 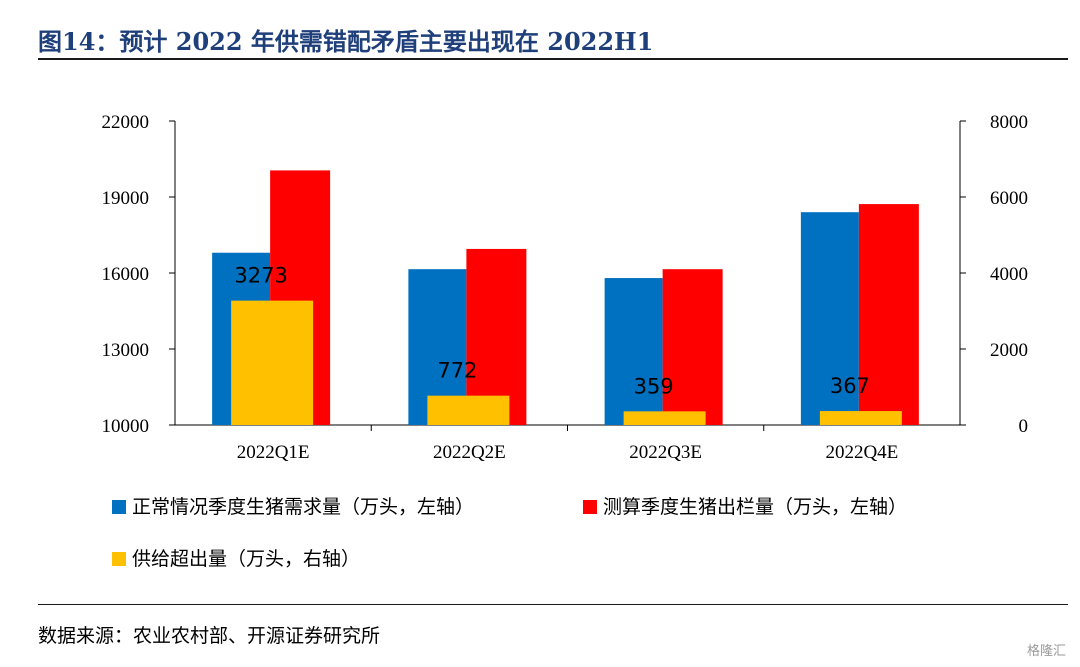 What do you see at coordinates (457, 371) in the screenshot?
I see `surplus-data-label: 772` at bounding box center [457, 371].